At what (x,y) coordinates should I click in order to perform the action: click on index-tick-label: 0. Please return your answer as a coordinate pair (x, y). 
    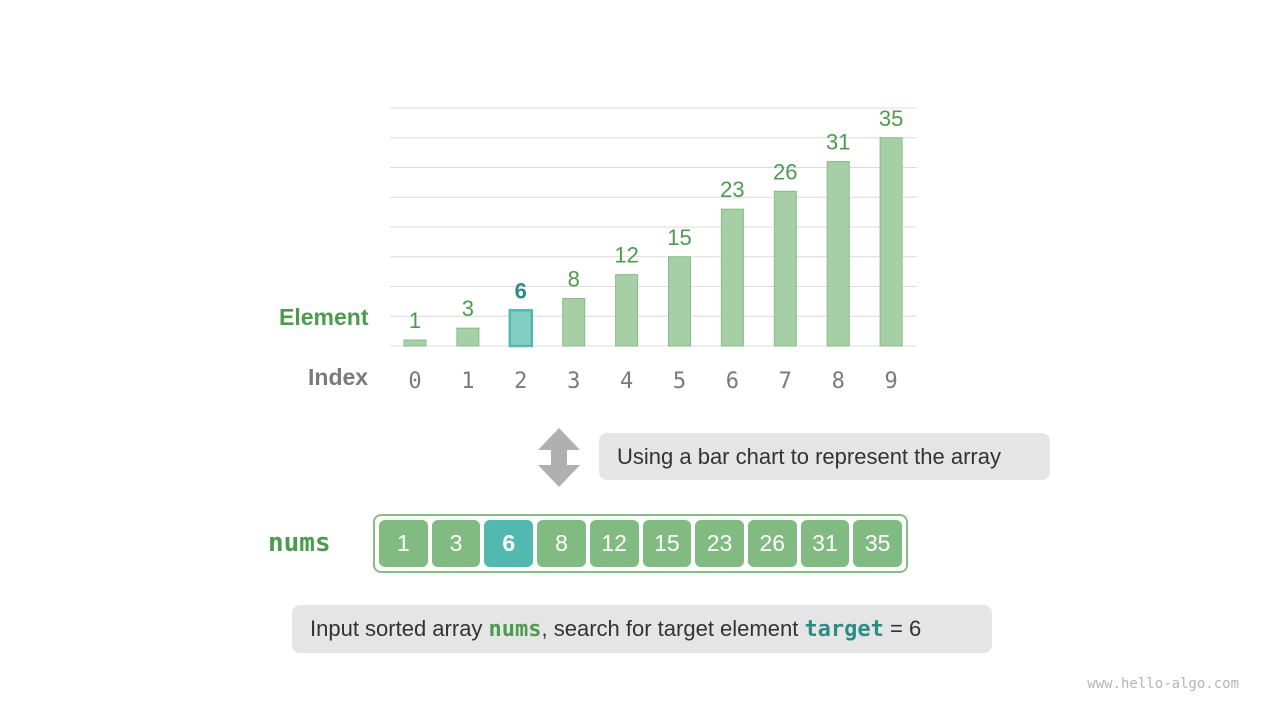
    Looking at the image, I should click on (414, 381).